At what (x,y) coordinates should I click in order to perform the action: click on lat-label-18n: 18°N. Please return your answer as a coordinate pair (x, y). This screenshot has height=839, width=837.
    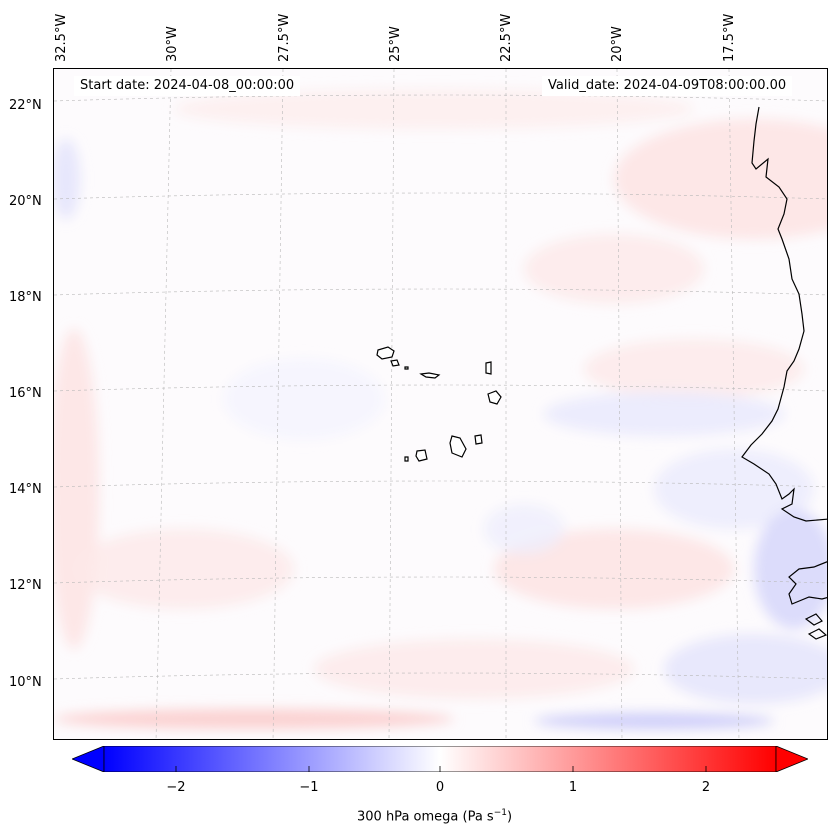
    Looking at the image, I should click on (25, 297).